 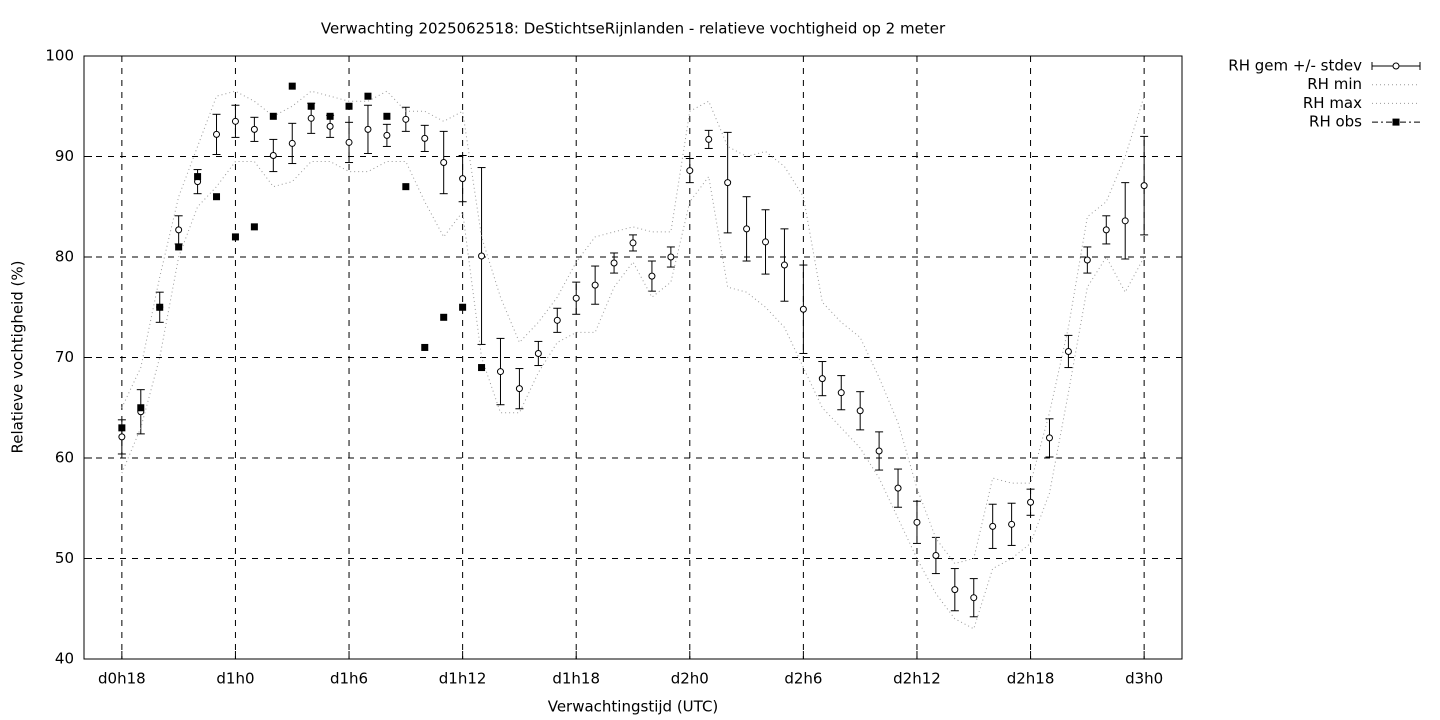 What do you see at coordinates (64, 659) in the screenshot?
I see `y-tick-label: 40` at bounding box center [64, 659].